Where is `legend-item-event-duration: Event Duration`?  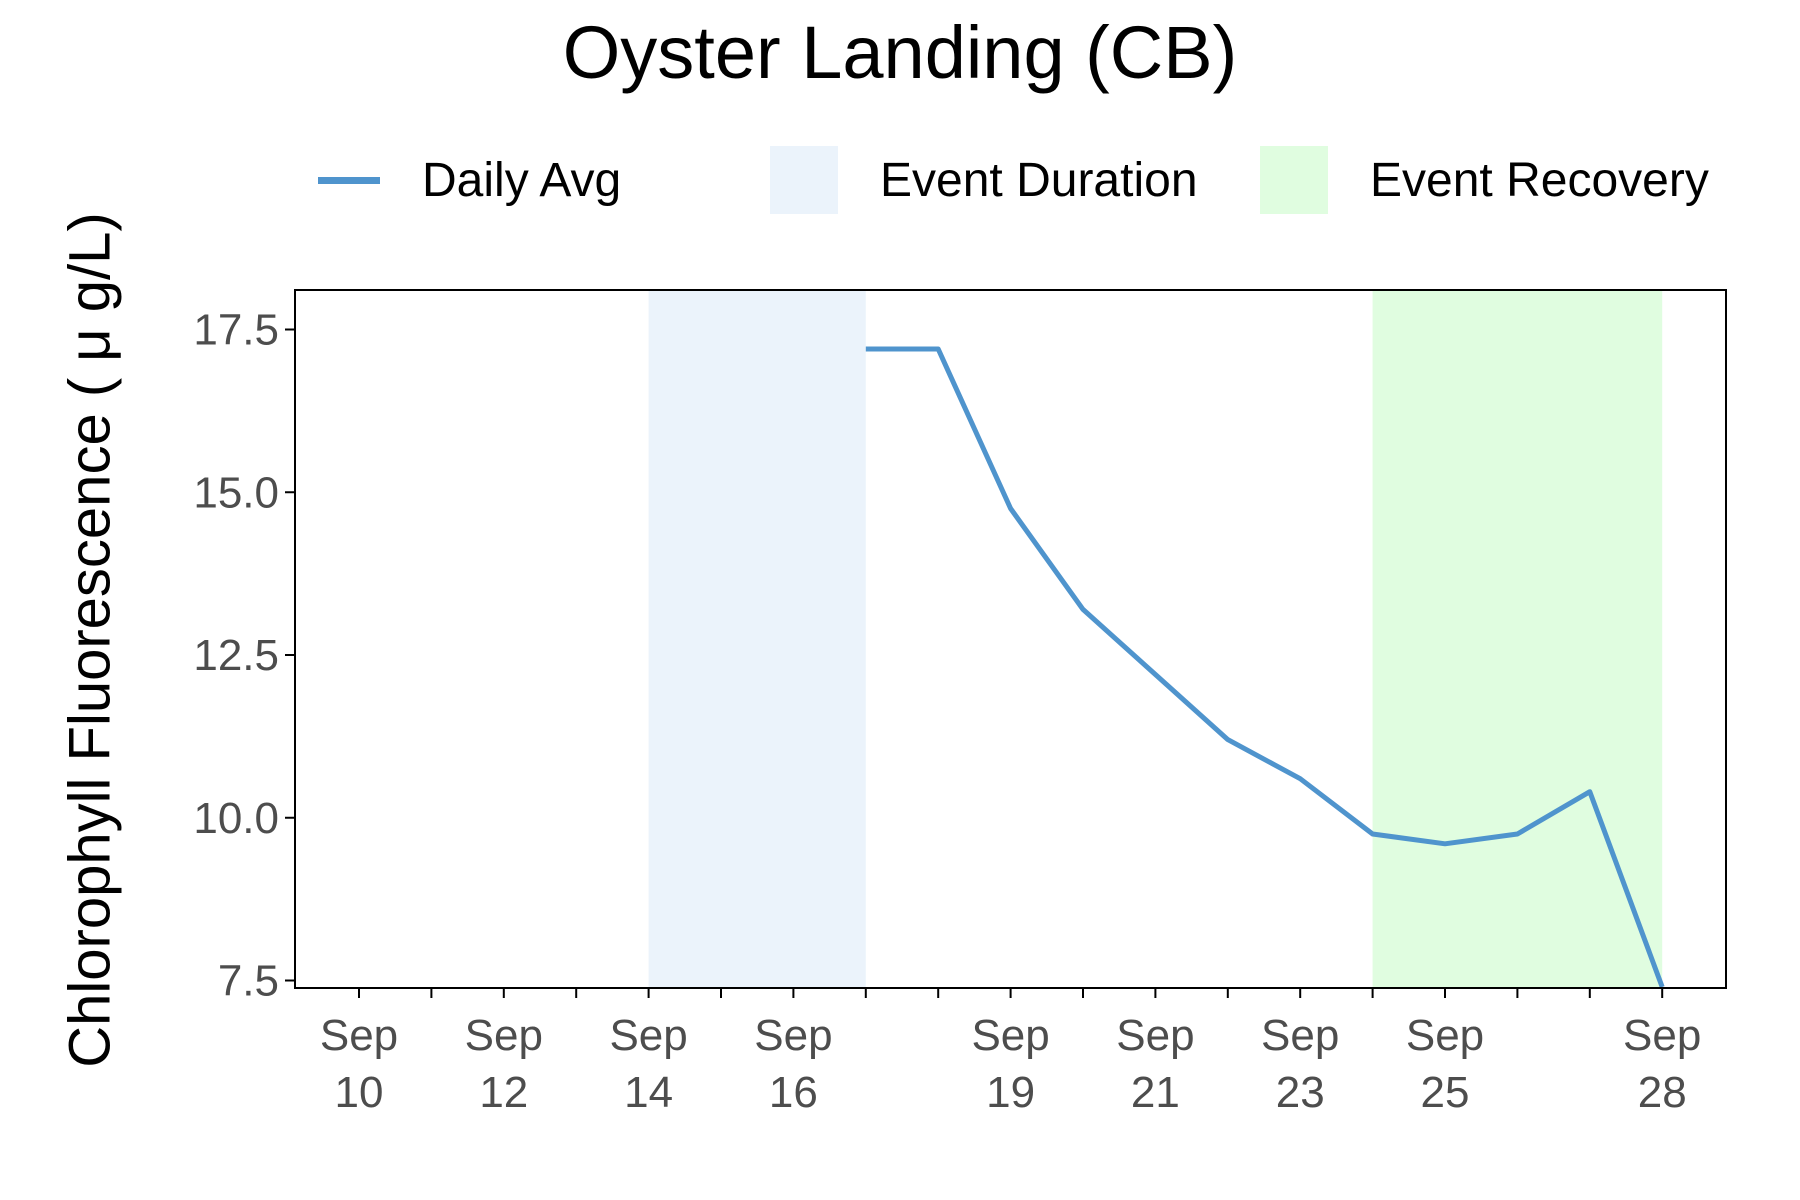
legend-item-event-duration: Event Duration is located at coordinates (984, 180).